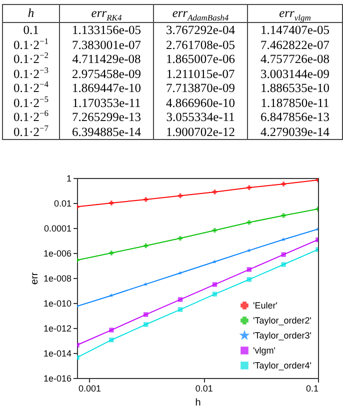  Describe the element at coordinates (200, 117) in the screenshot. I see `text: 3.055334e-11` at that location.